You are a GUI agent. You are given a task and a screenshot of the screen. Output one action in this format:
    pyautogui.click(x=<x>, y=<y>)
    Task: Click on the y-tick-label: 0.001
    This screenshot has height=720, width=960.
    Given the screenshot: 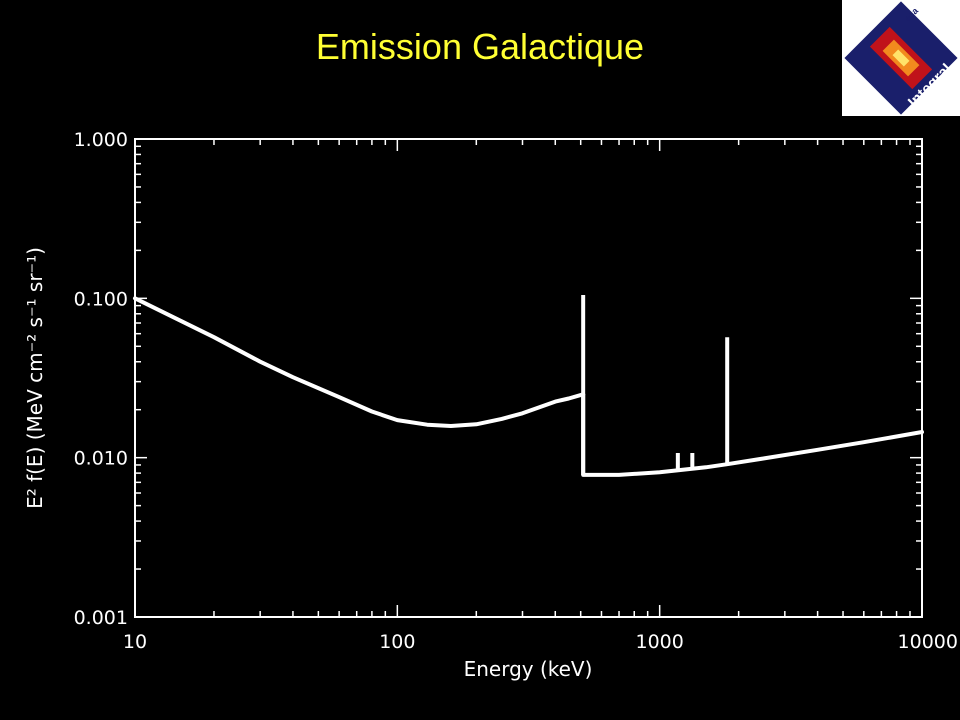 What is the action you would take?
    pyautogui.click(x=101, y=618)
    